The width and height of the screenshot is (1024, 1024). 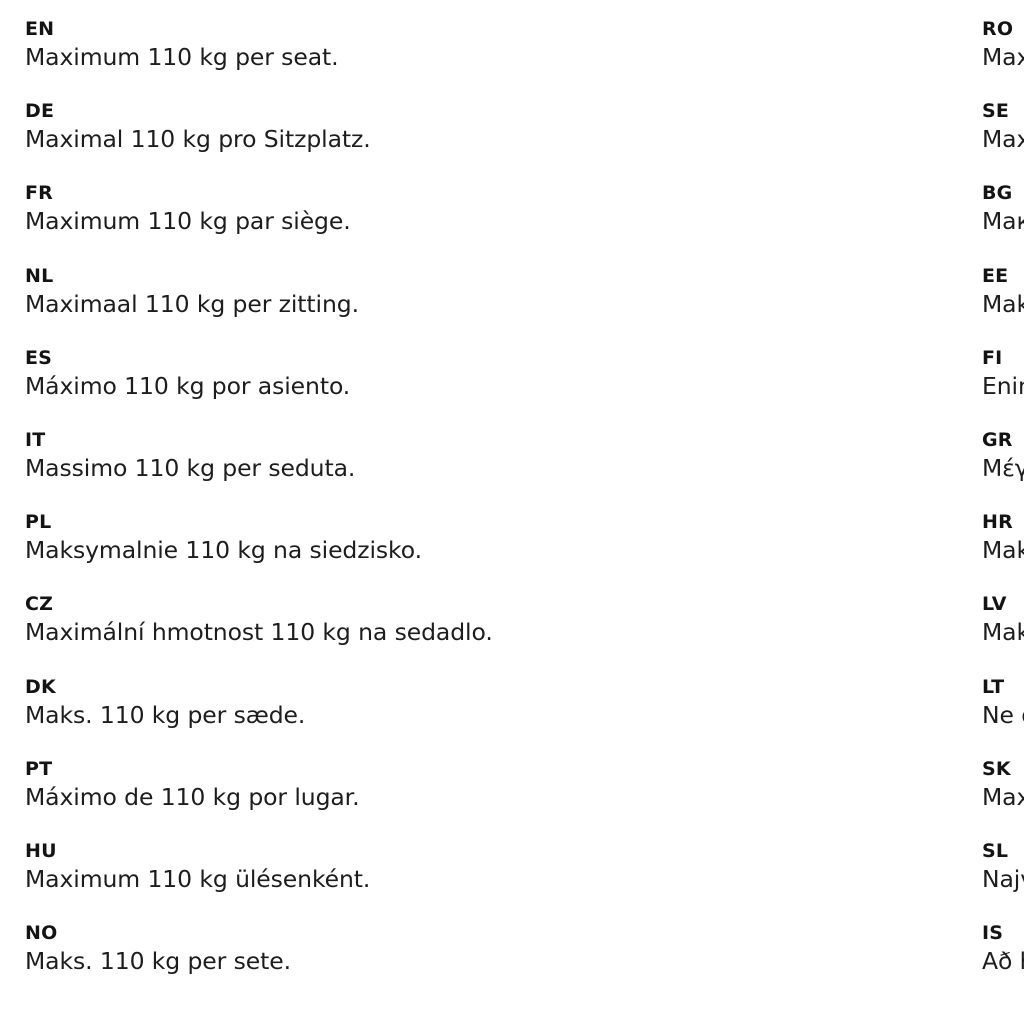 I want to click on language-text: Maksymalnie 110 kg na siedzisko., so click(x=223, y=550).